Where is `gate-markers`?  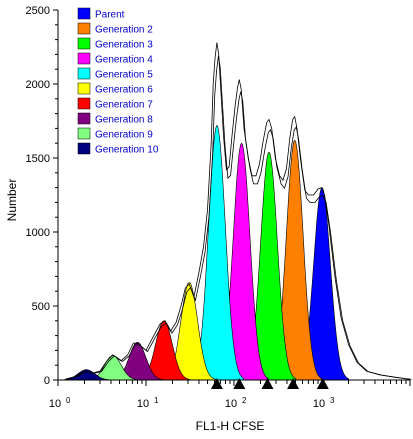
gate-markers is located at coordinates (269, 383).